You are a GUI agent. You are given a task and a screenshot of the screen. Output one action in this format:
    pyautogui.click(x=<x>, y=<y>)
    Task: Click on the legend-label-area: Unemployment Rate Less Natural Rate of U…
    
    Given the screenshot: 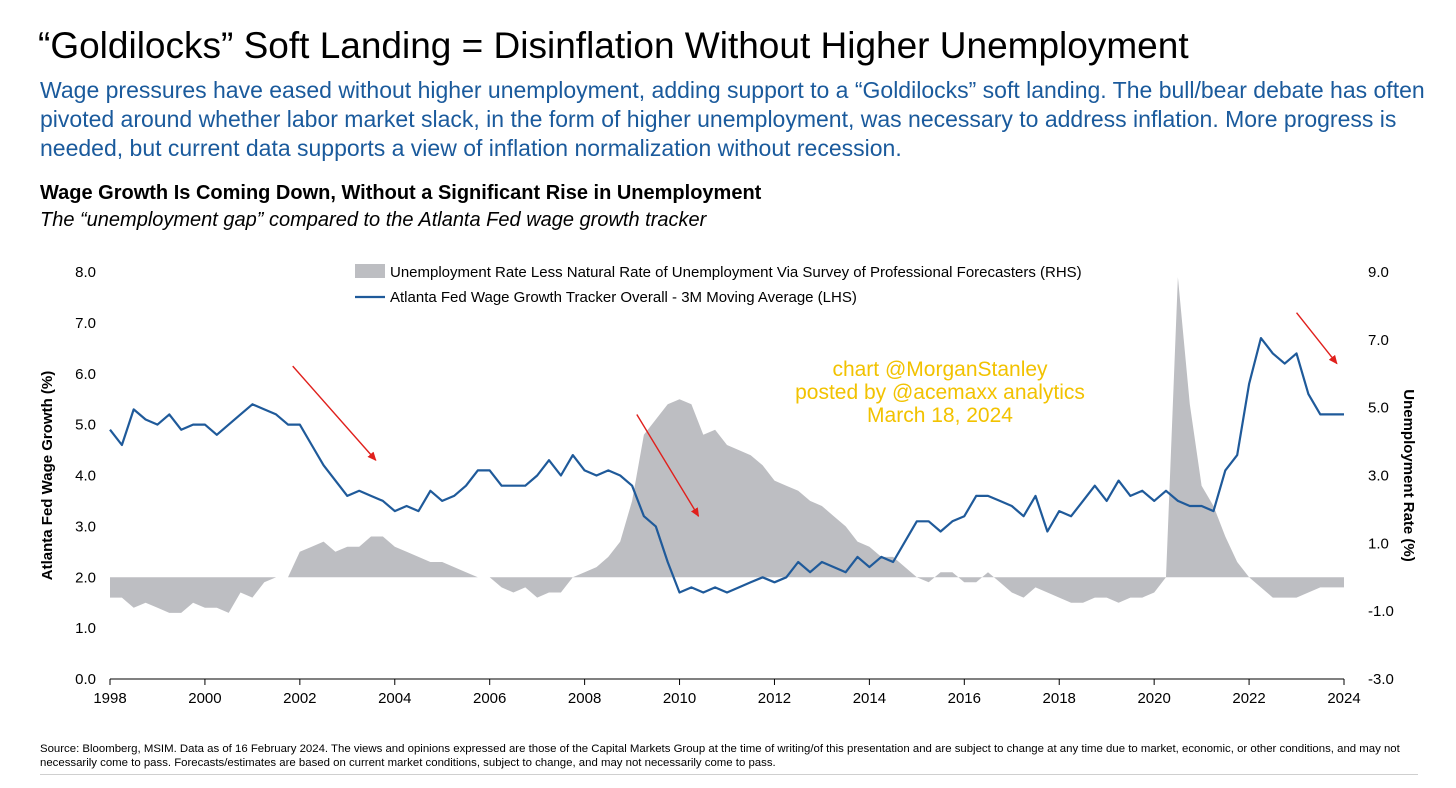 What is the action you would take?
    pyautogui.click(x=736, y=272)
    